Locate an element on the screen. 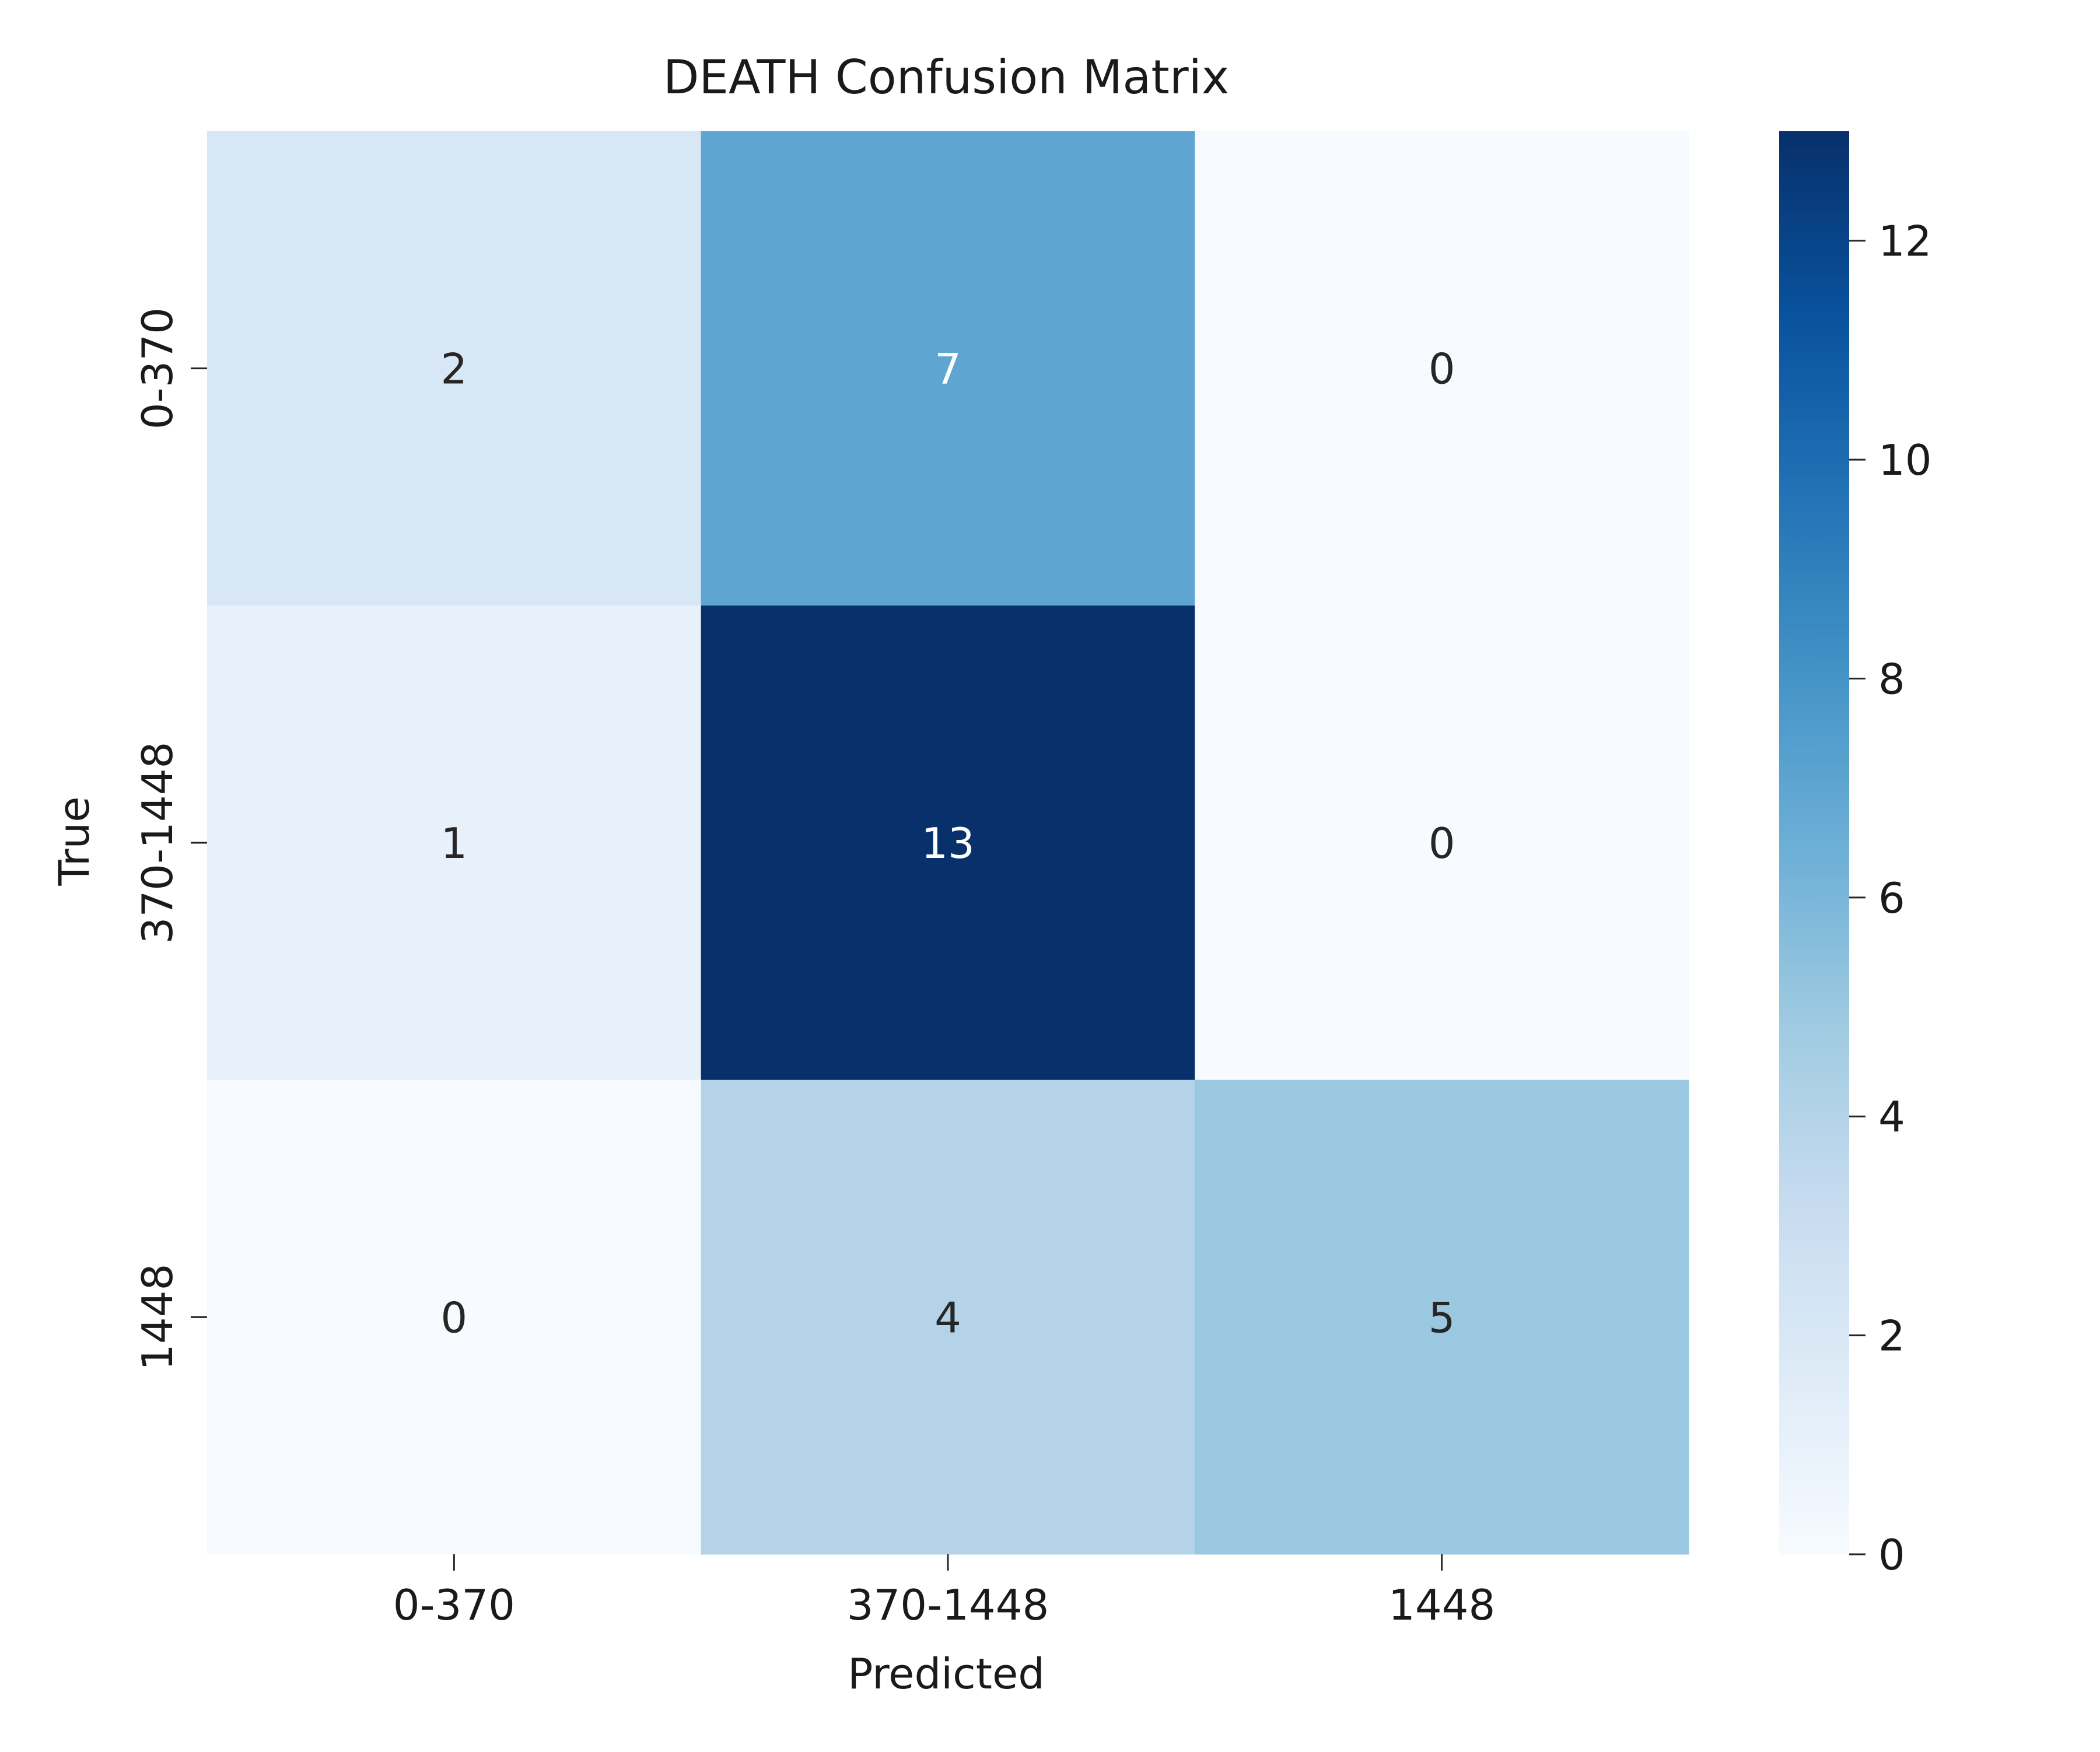 This screenshot has width=2100, height=1752. colorbar-tick-label: 0 is located at coordinates (1891, 1554).